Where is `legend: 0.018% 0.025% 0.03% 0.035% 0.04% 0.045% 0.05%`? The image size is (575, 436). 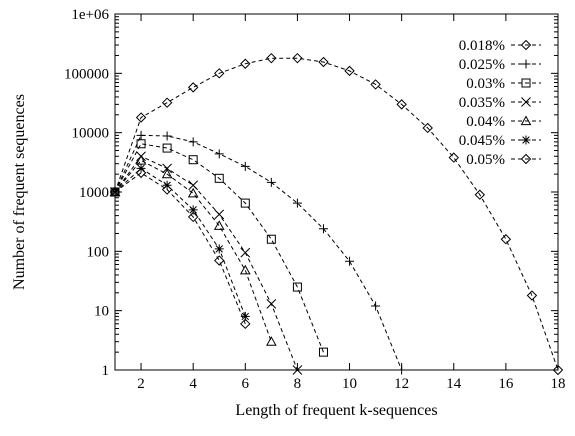
legend: 0.018% 0.025% 0.03% 0.035% 0.04% 0.045% 0.05% is located at coordinates (500, 103).